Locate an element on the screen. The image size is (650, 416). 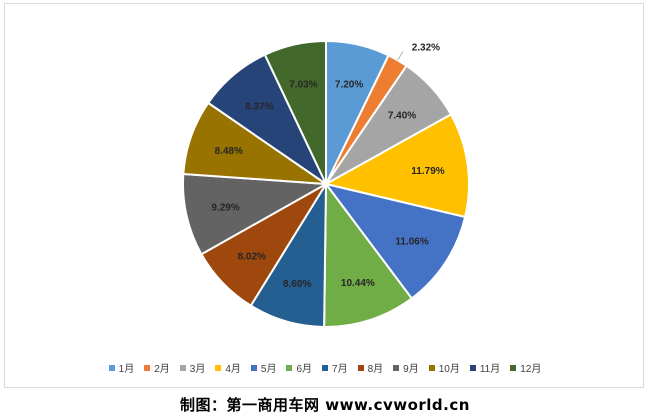
data-label-6: 10.44% is located at coordinates (358, 283).